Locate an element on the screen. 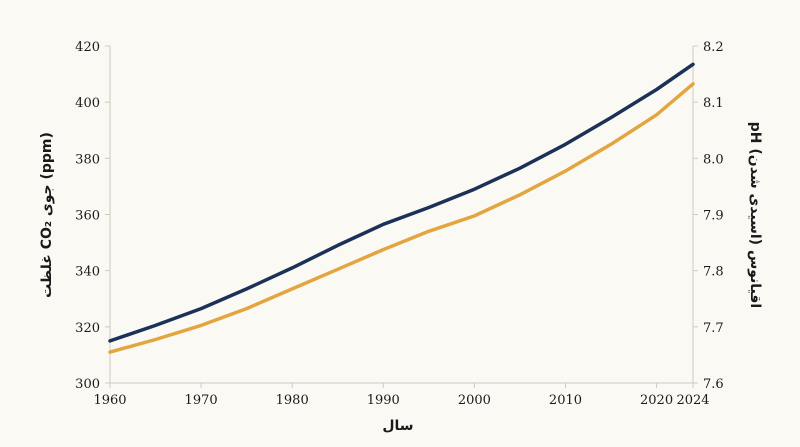 Image resolution: width=800 pixels, height=447 pixels. right-tick-labels: 7.6 7.7 7.8 7.9 8.0 8.1 8.2 is located at coordinates (708, 216).